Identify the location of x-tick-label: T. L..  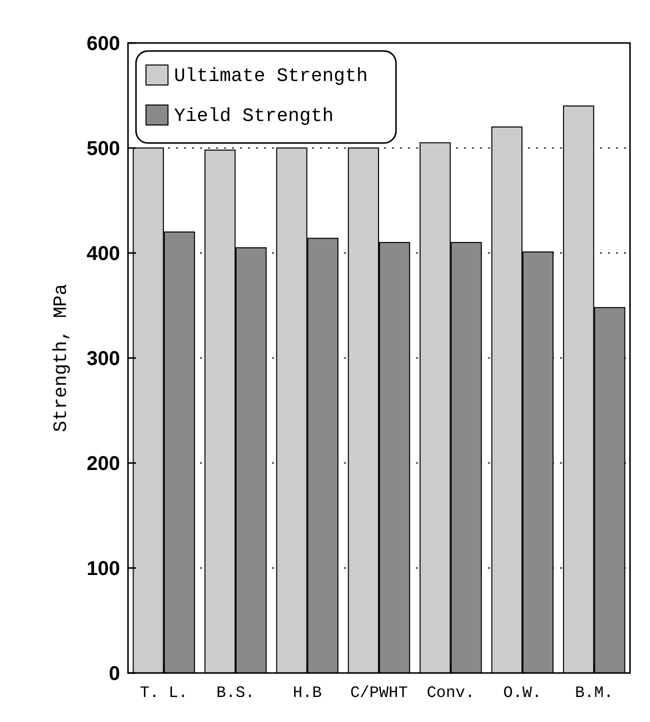
(164, 693).